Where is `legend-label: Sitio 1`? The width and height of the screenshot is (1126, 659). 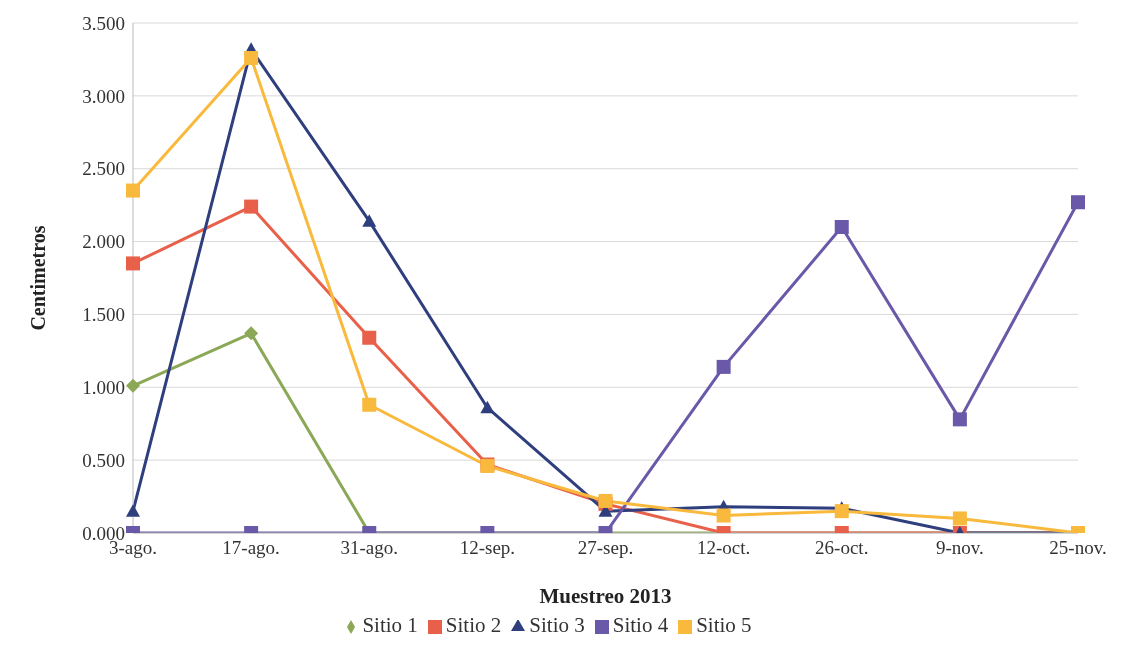
legend-label: Sitio 1 is located at coordinates (390, 625).